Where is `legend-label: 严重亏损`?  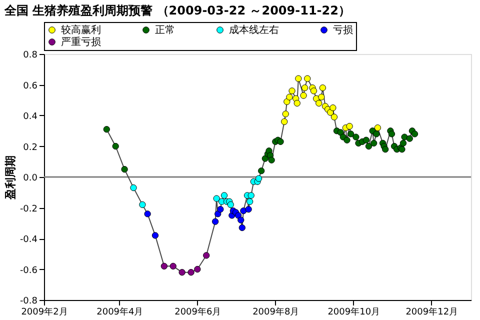
legend-label: 严重亏损 is located at coordinates (81, 42).